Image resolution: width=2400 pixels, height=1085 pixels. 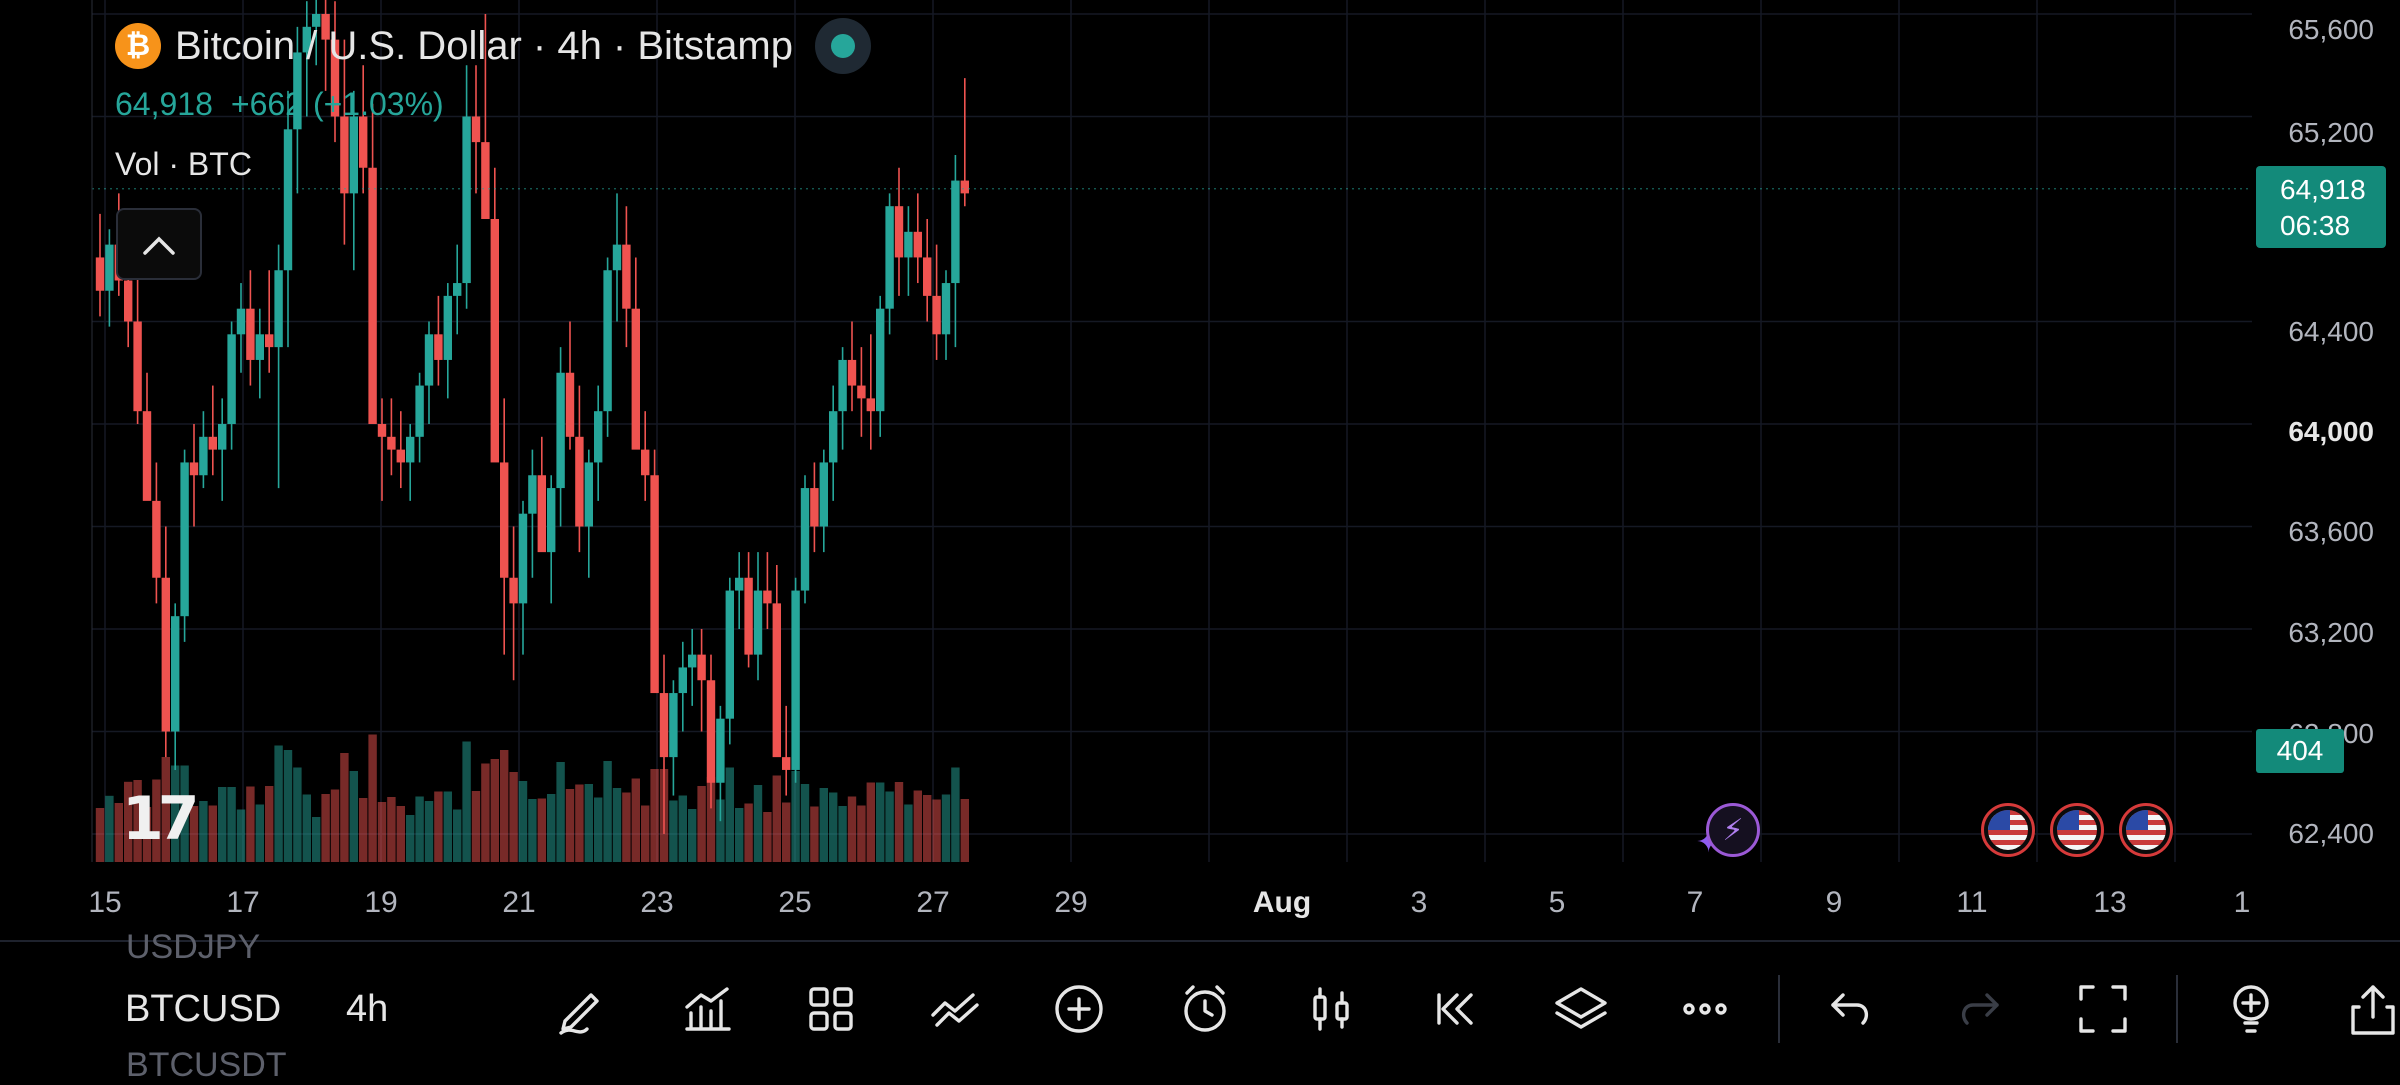 What do you see at coordinates (160, 819) in the screenshot?
I see `tradingview-logo: 17` at bounding box center [160, 819].